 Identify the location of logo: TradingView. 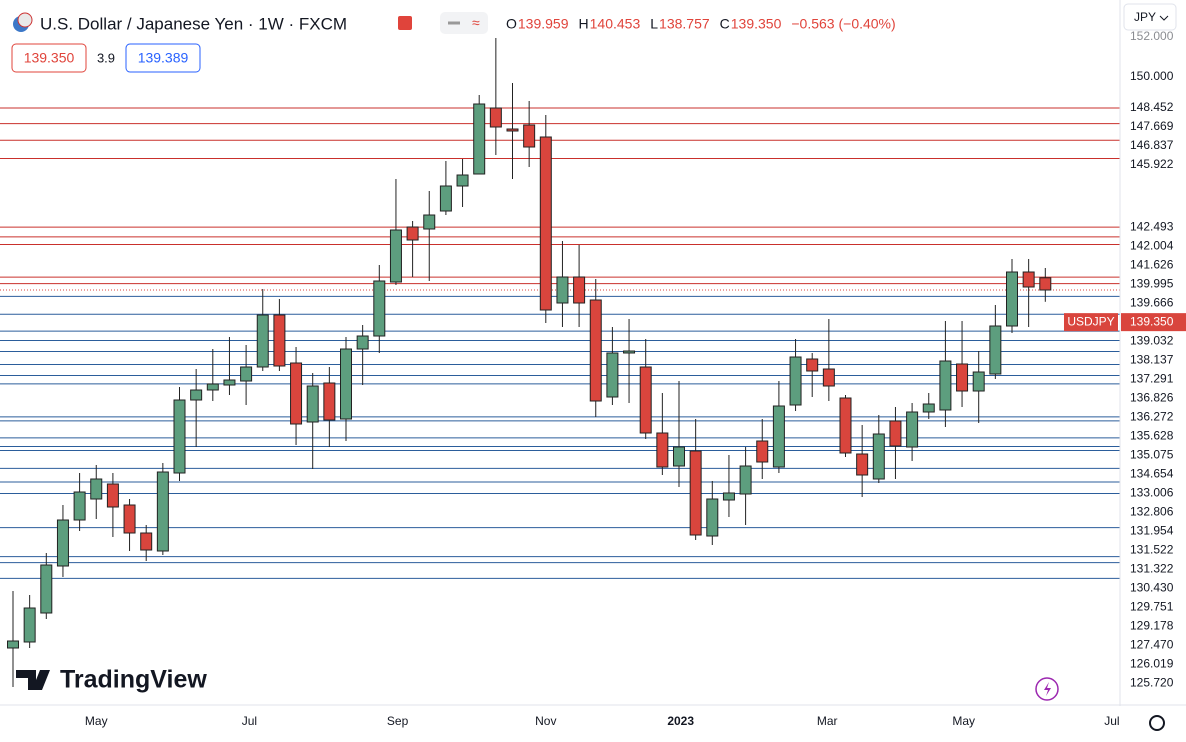
(111, 680).